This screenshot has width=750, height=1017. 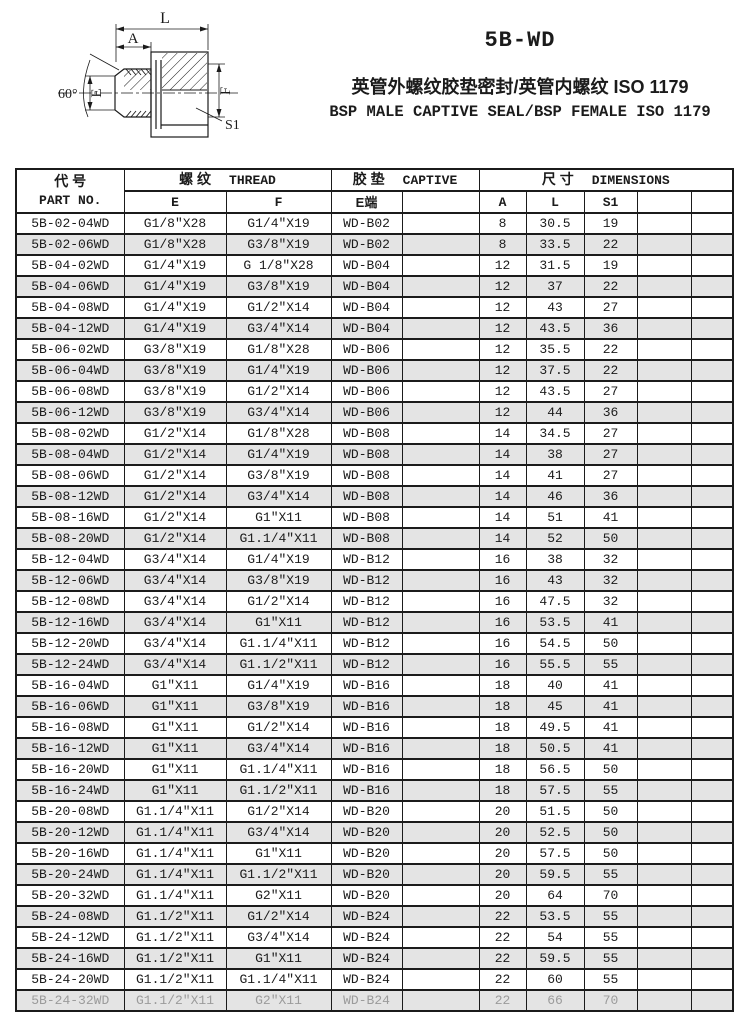 I want to click on header-captive-cn: 胶 垫, so click(x=368, y=179).